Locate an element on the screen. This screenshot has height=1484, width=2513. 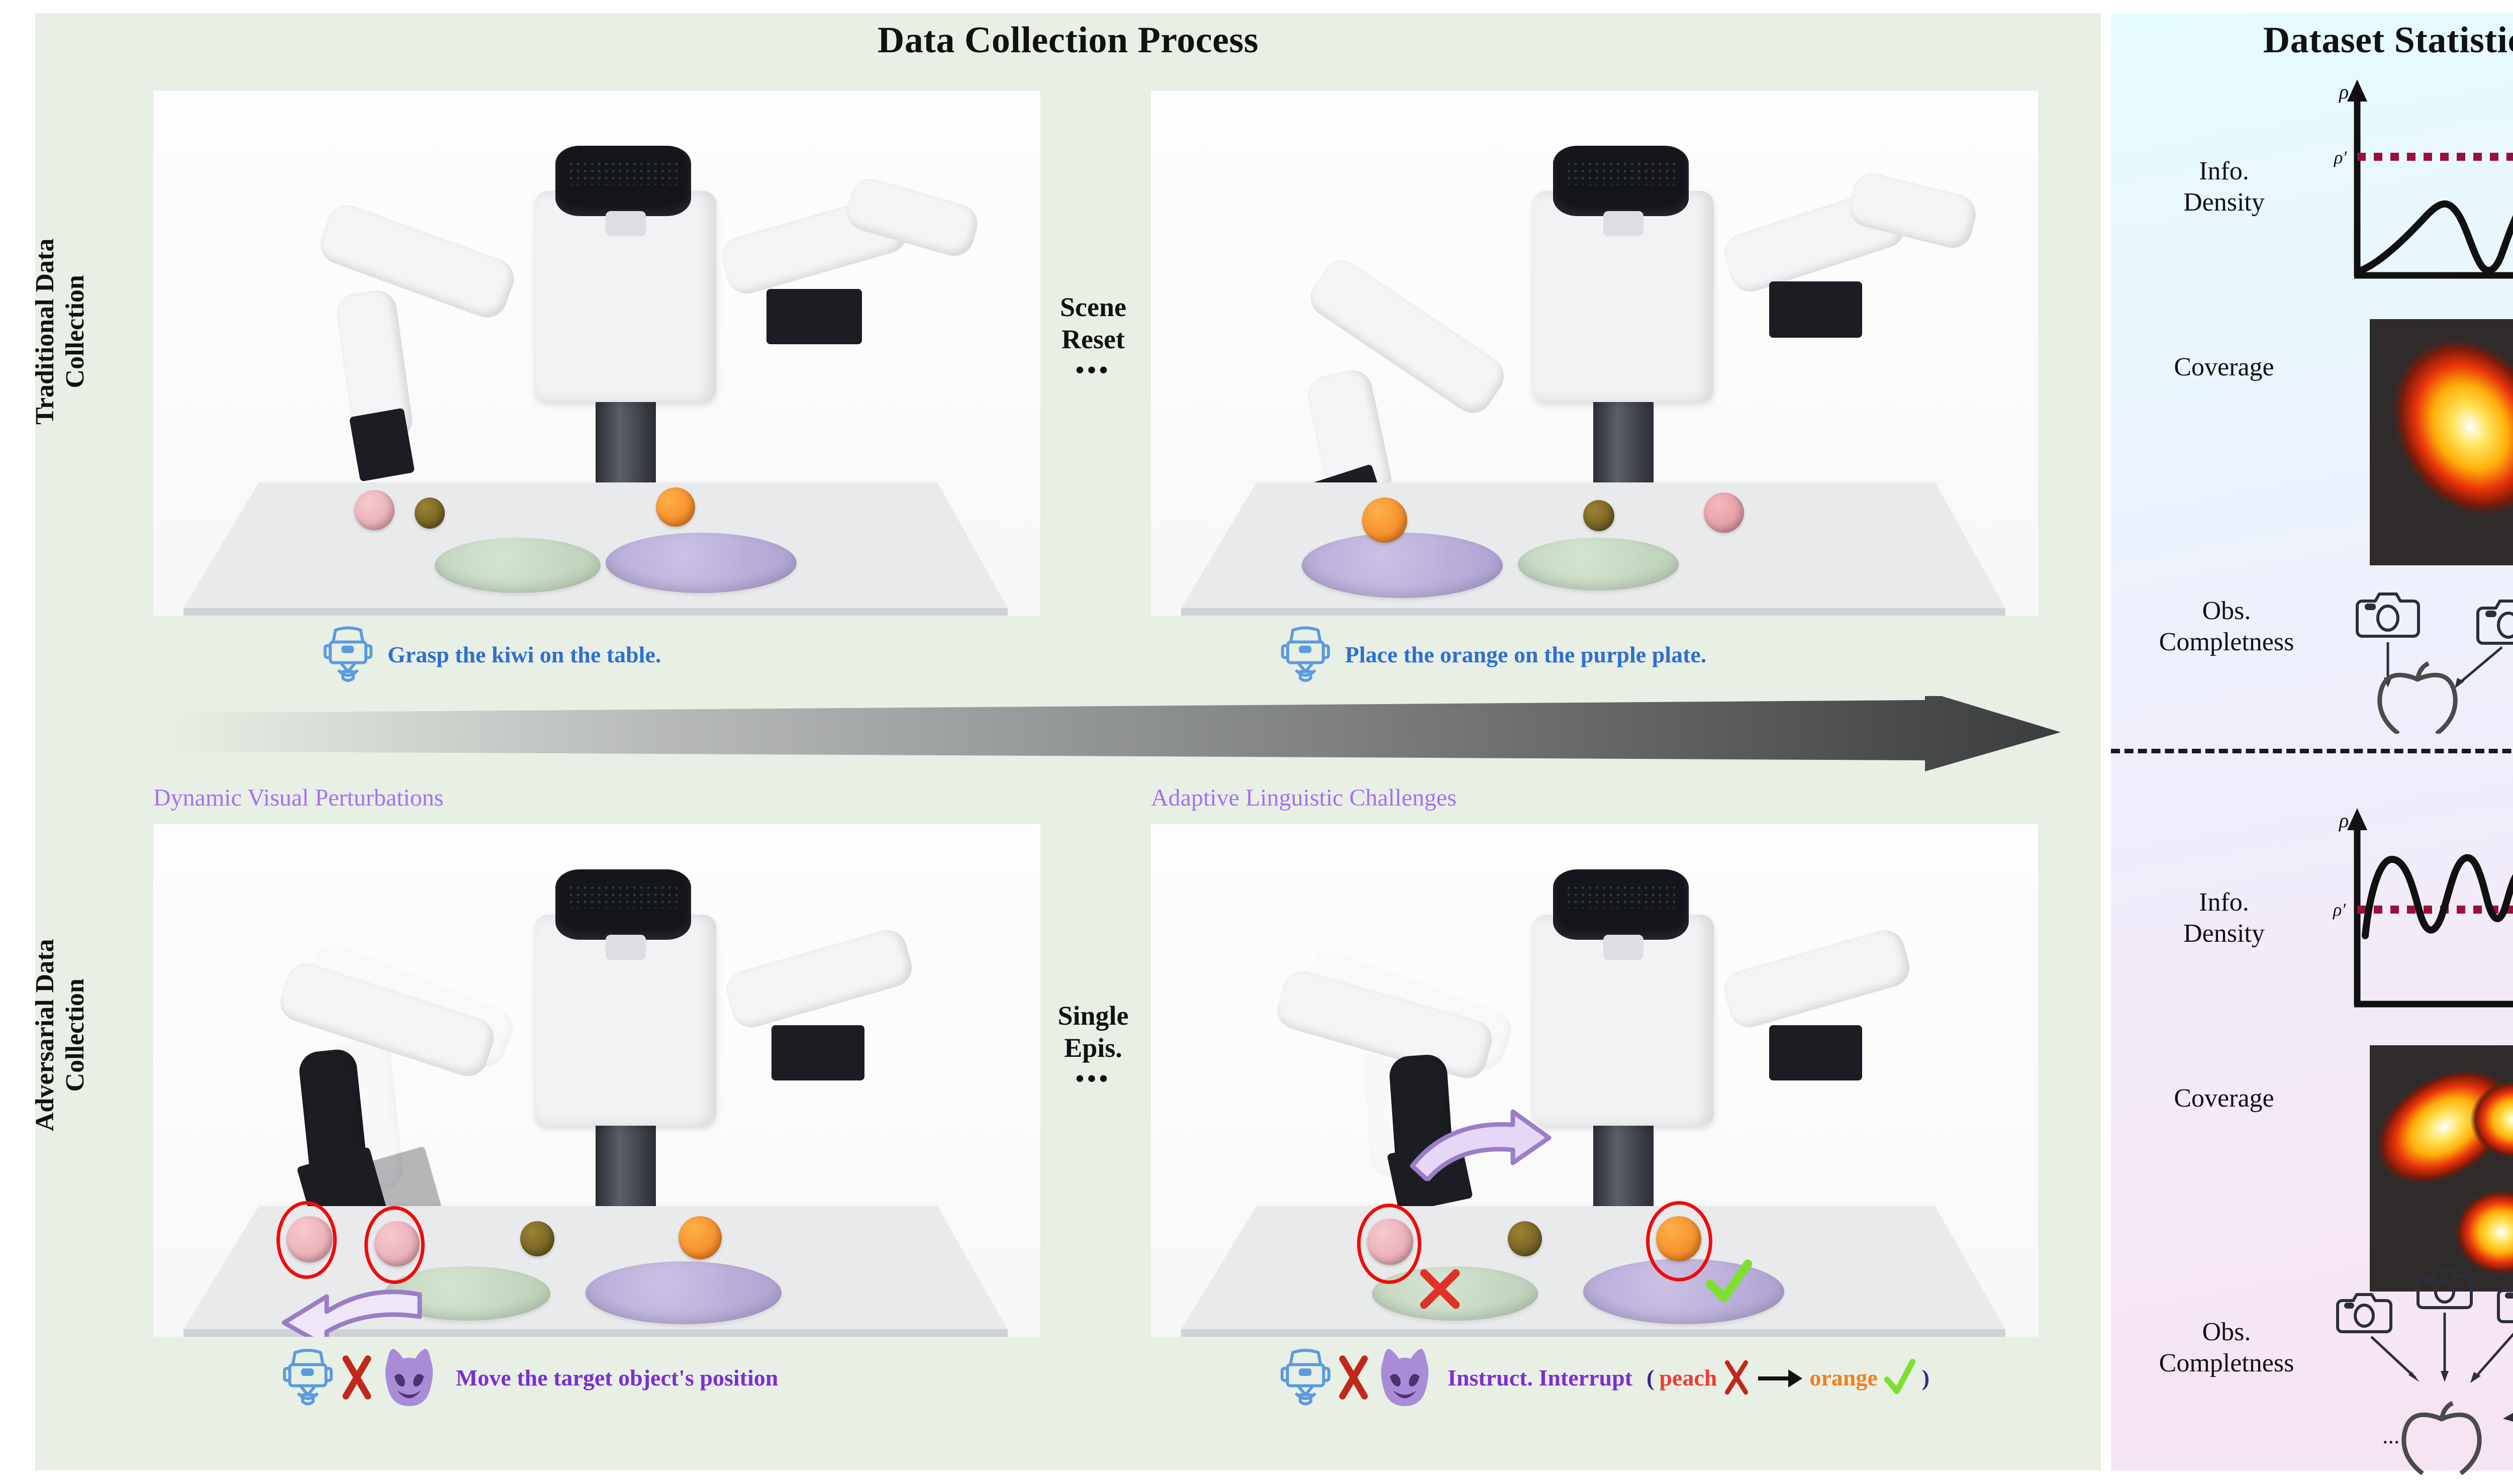
caption-text: Move the target object's position is located at coordinates (618, 1377).